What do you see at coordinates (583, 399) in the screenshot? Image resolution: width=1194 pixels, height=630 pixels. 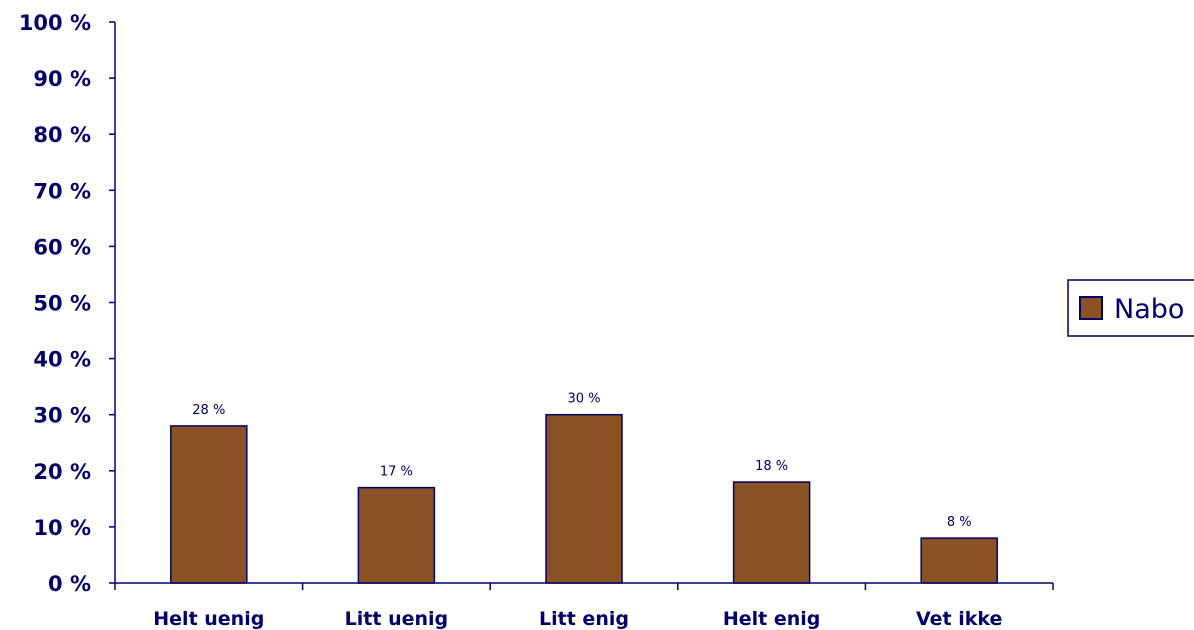 I see `bar-data-label: 30 %` at bounding box center [583, 399].